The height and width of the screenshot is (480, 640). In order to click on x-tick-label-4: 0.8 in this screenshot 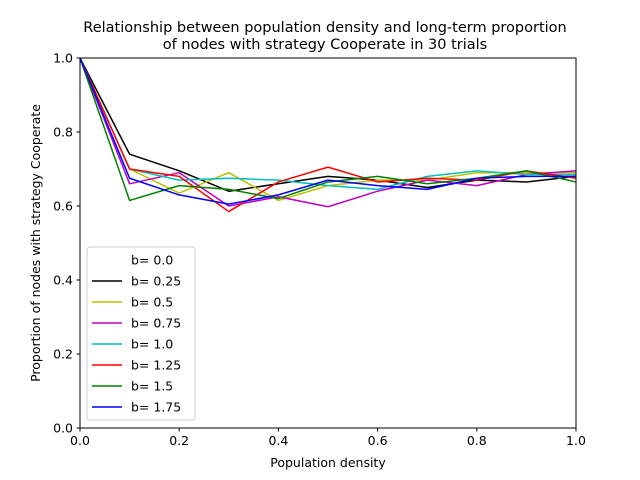, I will do `click(477, 440)`.